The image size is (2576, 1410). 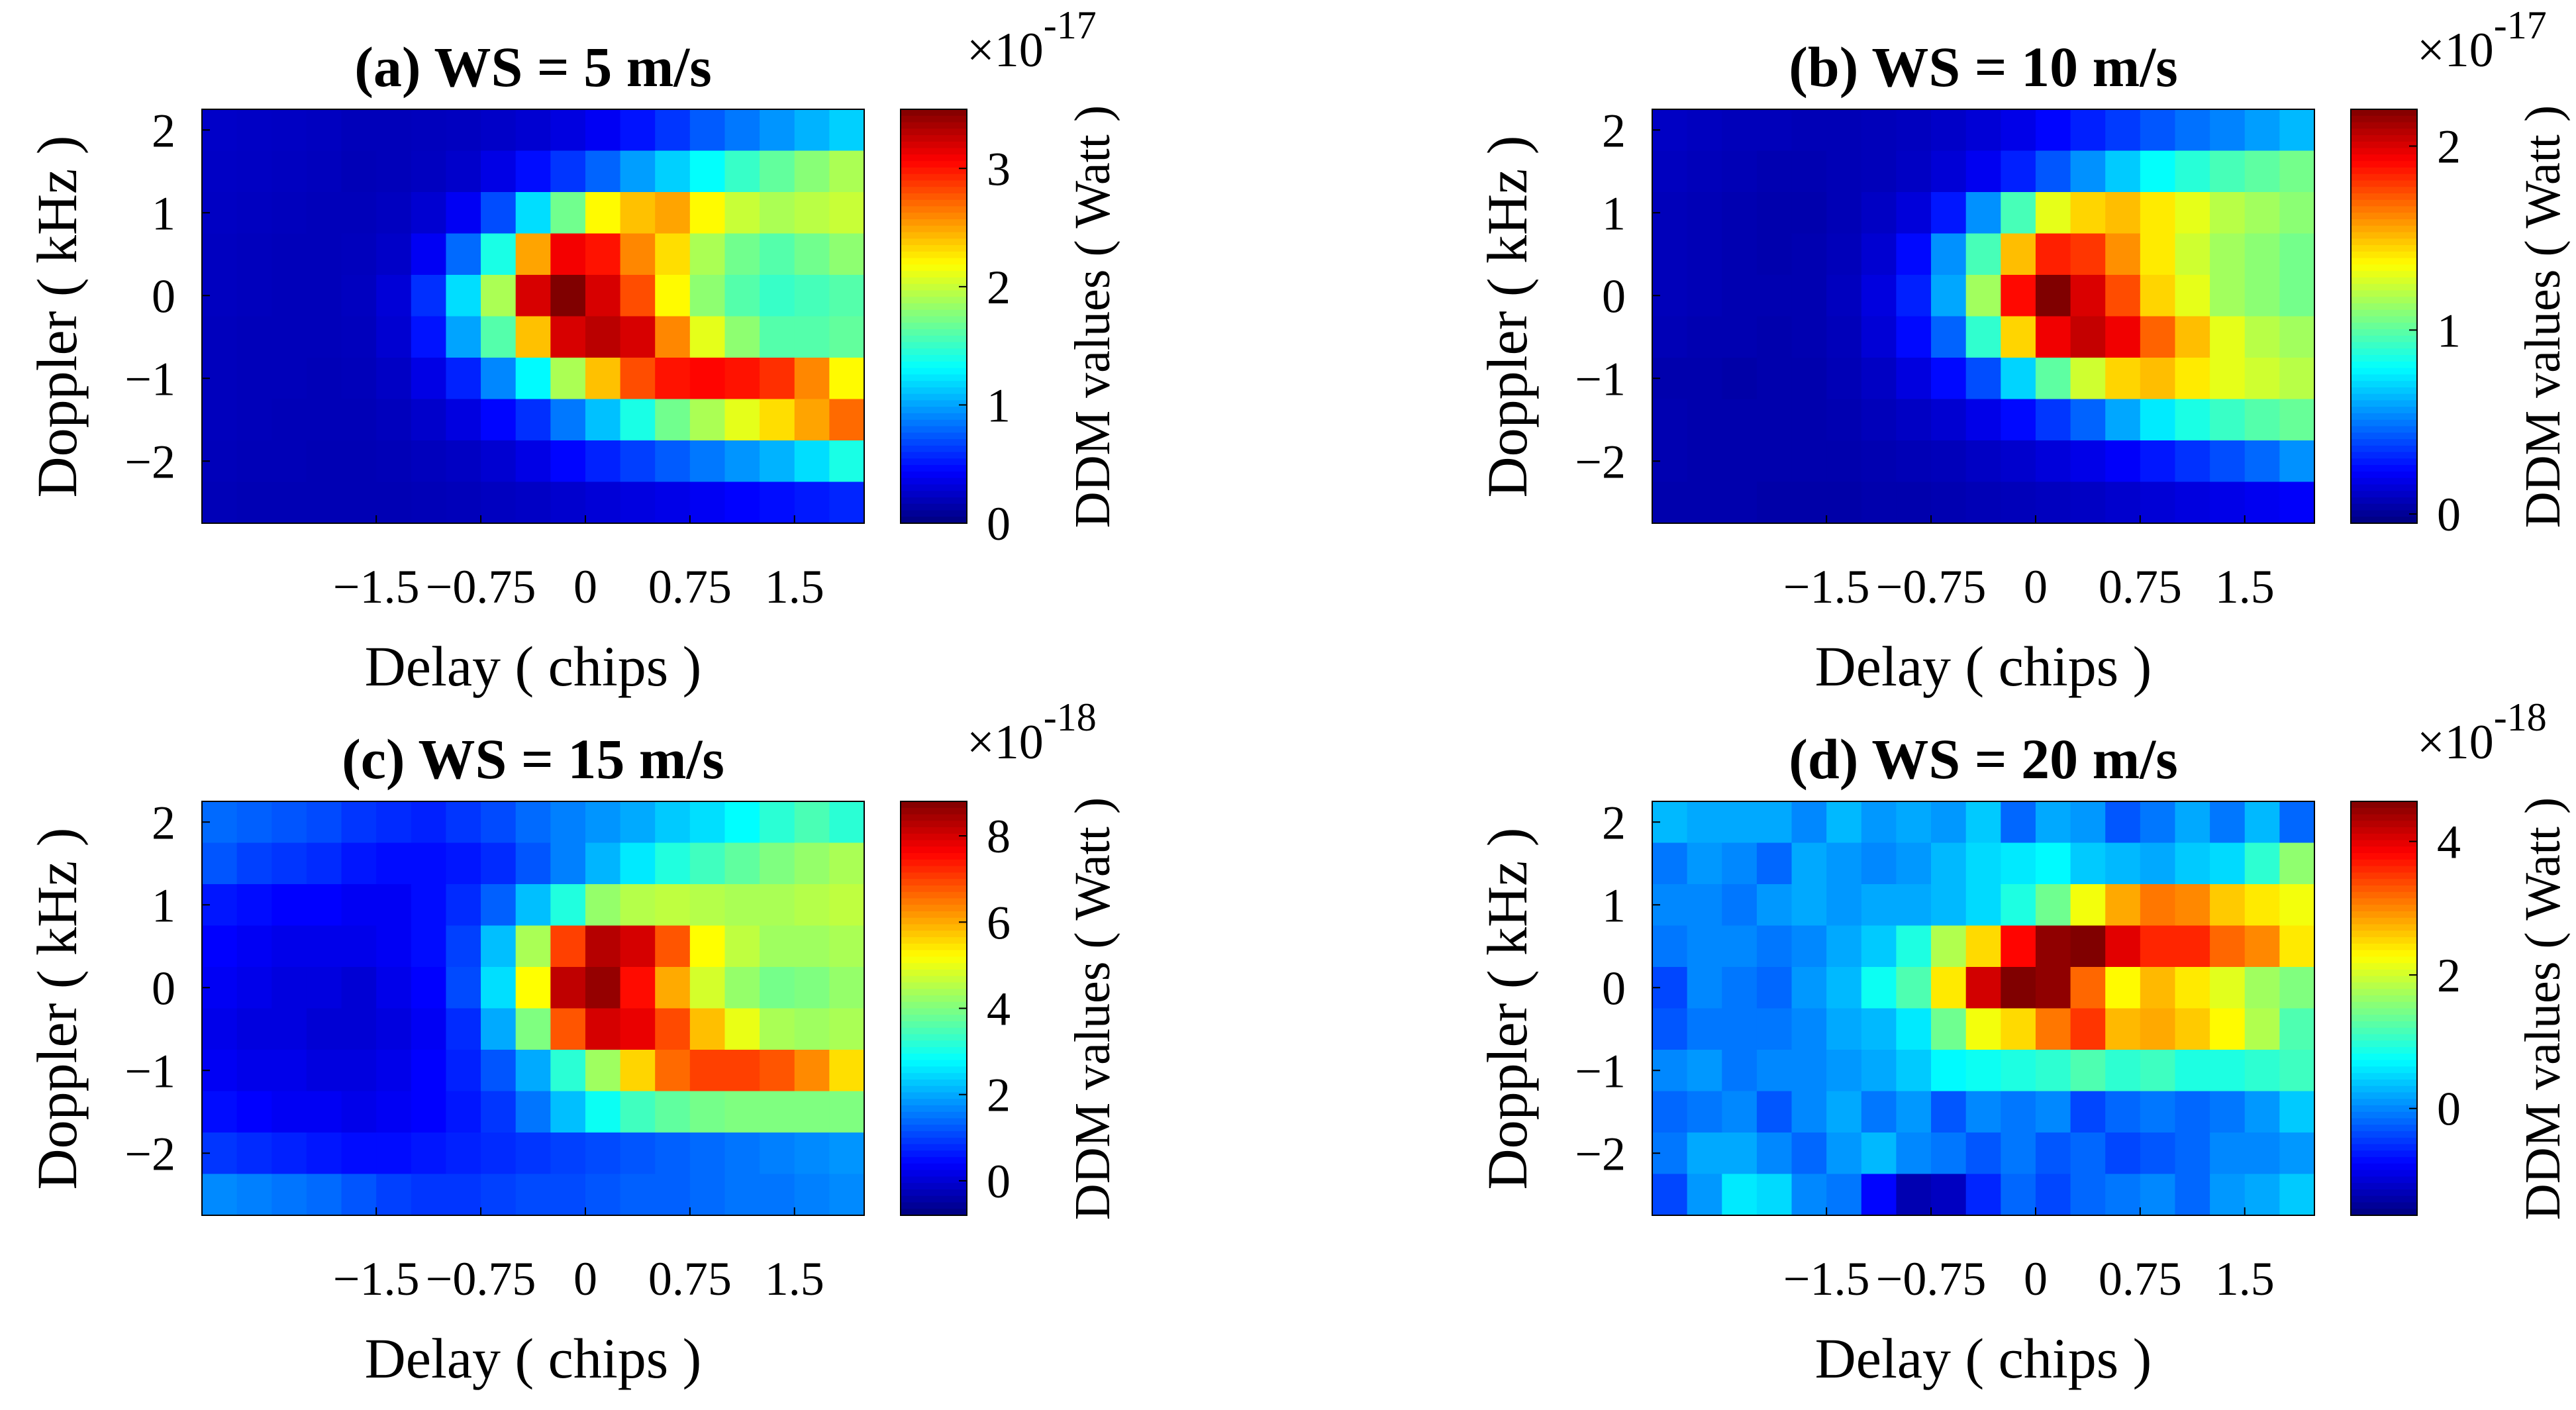 What do you see at coordinates (1010, 276) in the screenshot?
I see `colorbar: 0 1 2 3 DDM values ( Watt ) ×10-17` at bounding box center [1010, 276].